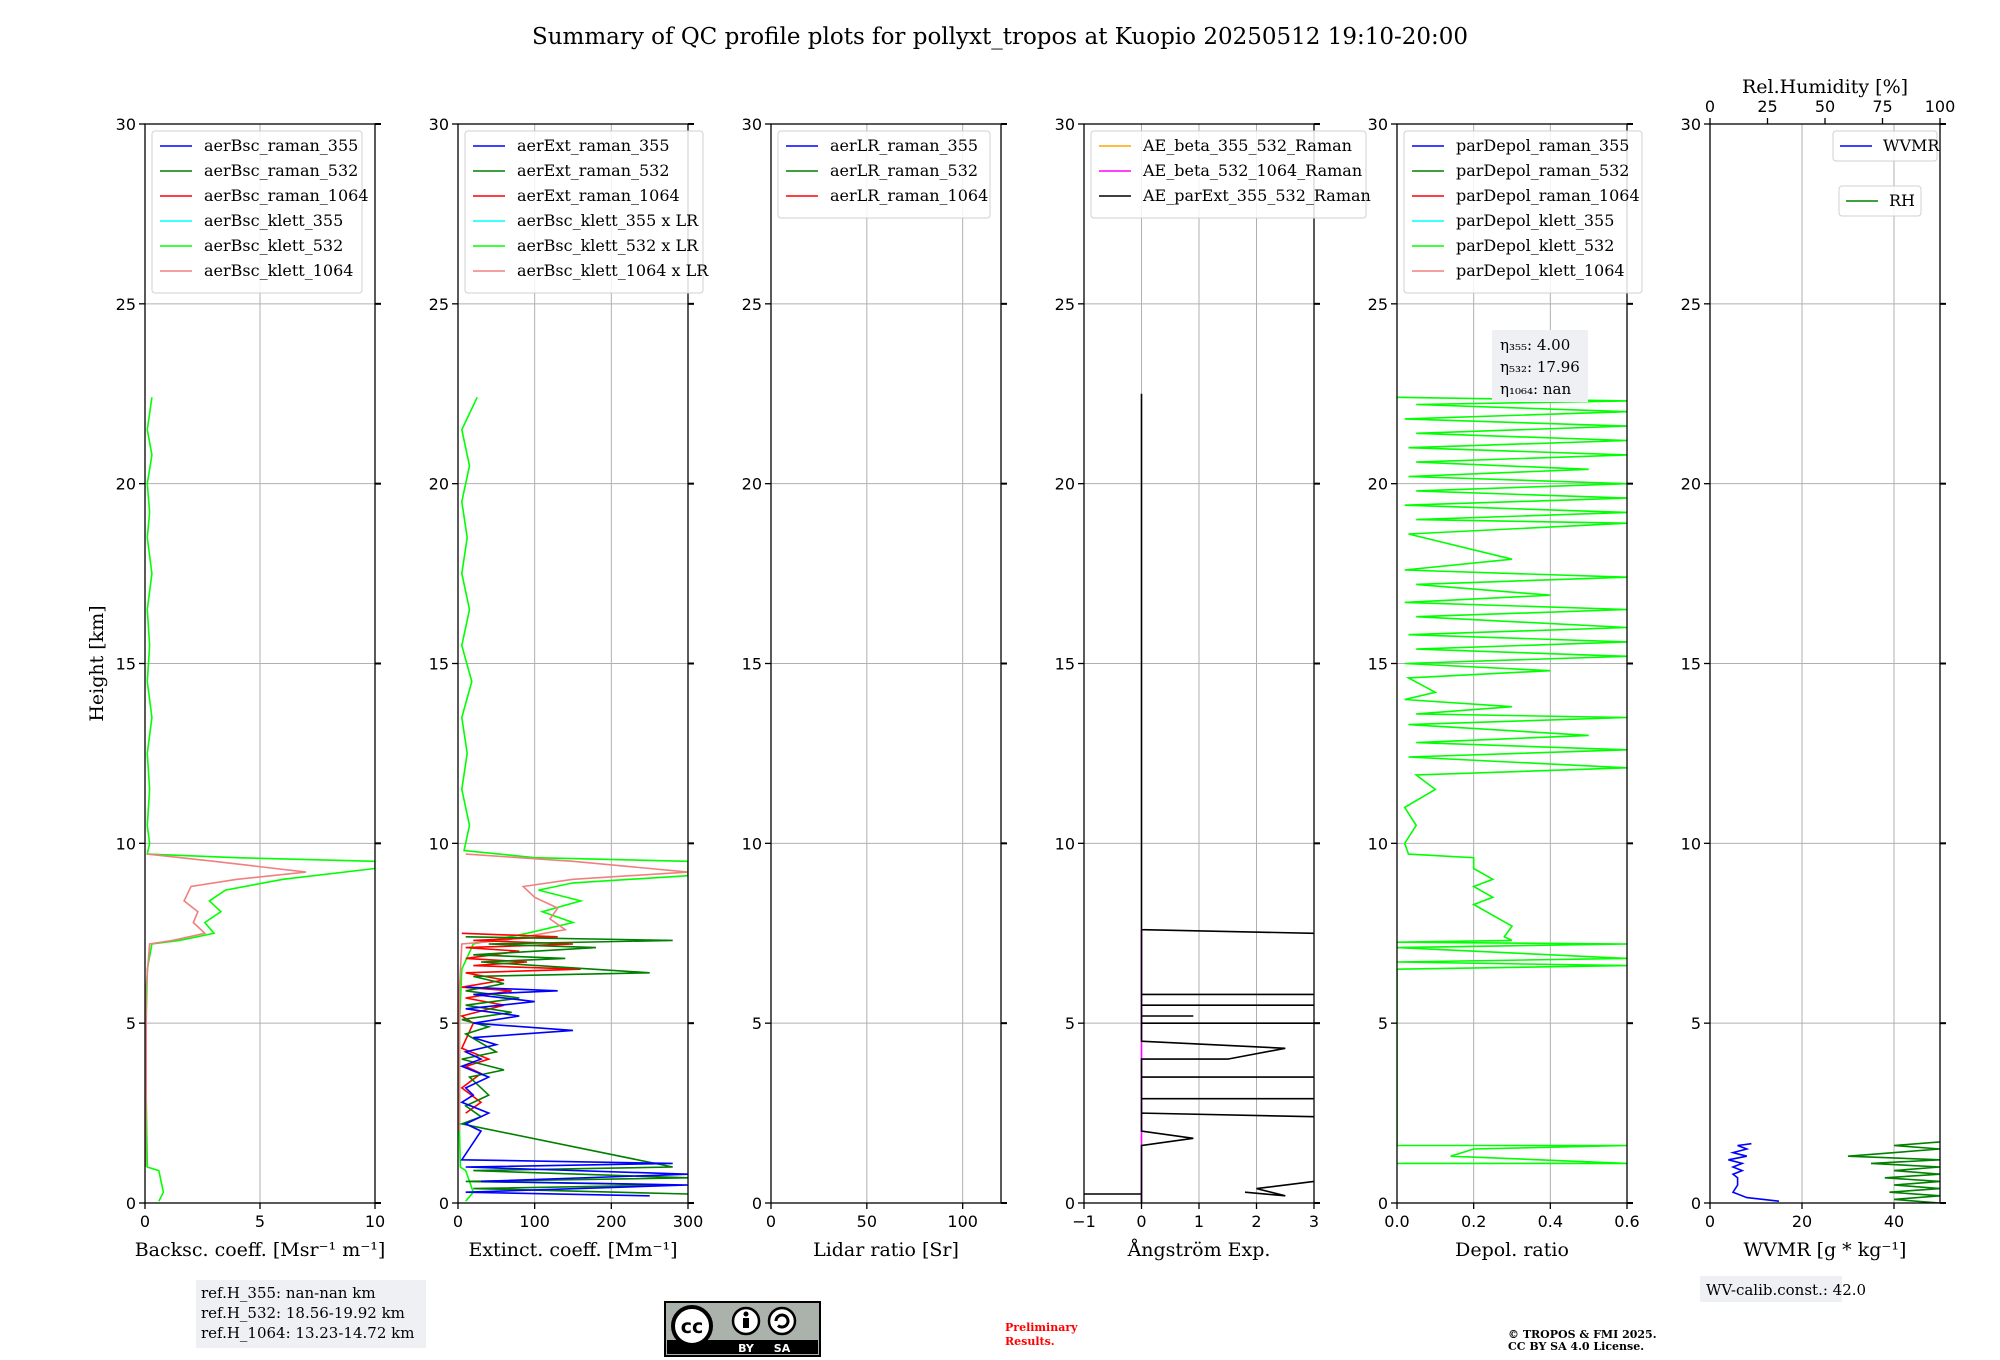  What do you see at coordinates (608, 220) in the screenshot?
I see `legend-label: aerBsc_klett_355 x LR` at bounding box center [608, 220].